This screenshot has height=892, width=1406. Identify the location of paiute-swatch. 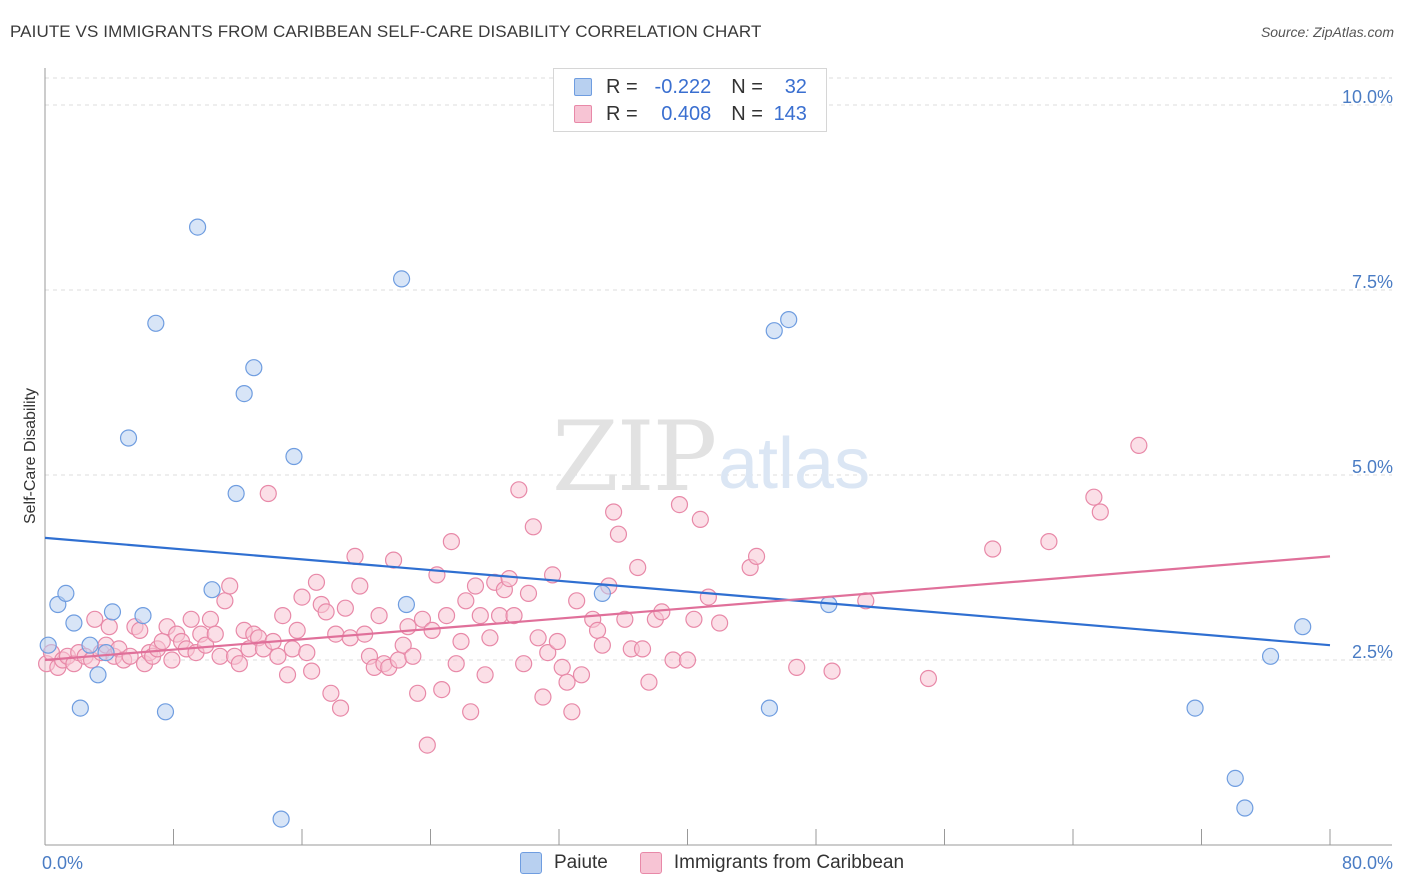
(531, 863).